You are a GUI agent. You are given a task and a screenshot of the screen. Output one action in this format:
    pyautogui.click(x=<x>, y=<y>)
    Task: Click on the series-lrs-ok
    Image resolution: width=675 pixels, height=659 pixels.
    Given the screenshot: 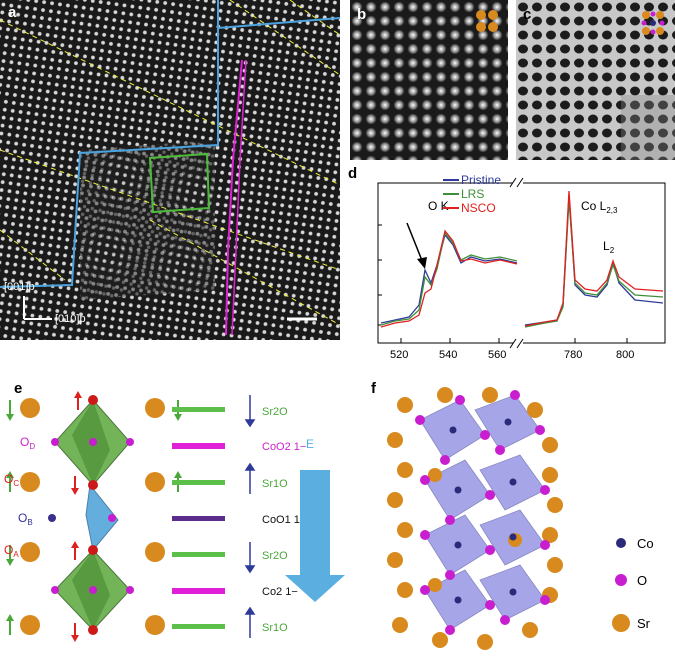 What is the action you would take?
    pyautogui.click(x=449, y=278)
    